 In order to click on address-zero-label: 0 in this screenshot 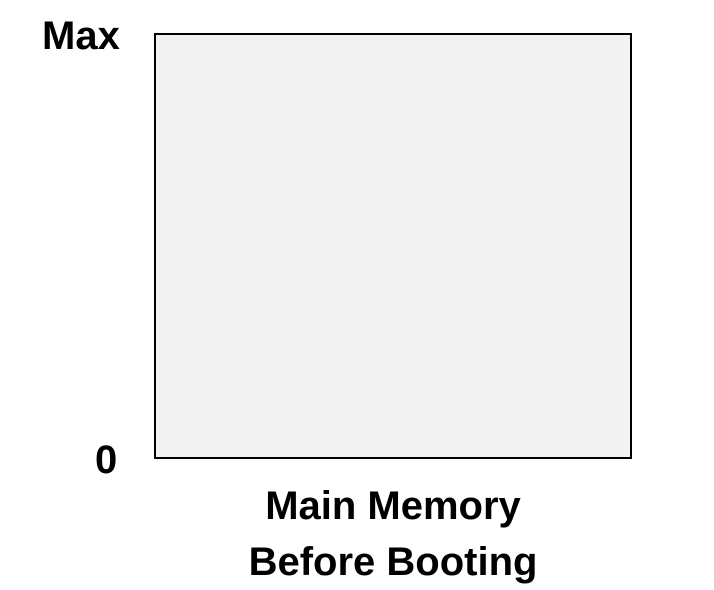, I will do `click(106, 460)`.